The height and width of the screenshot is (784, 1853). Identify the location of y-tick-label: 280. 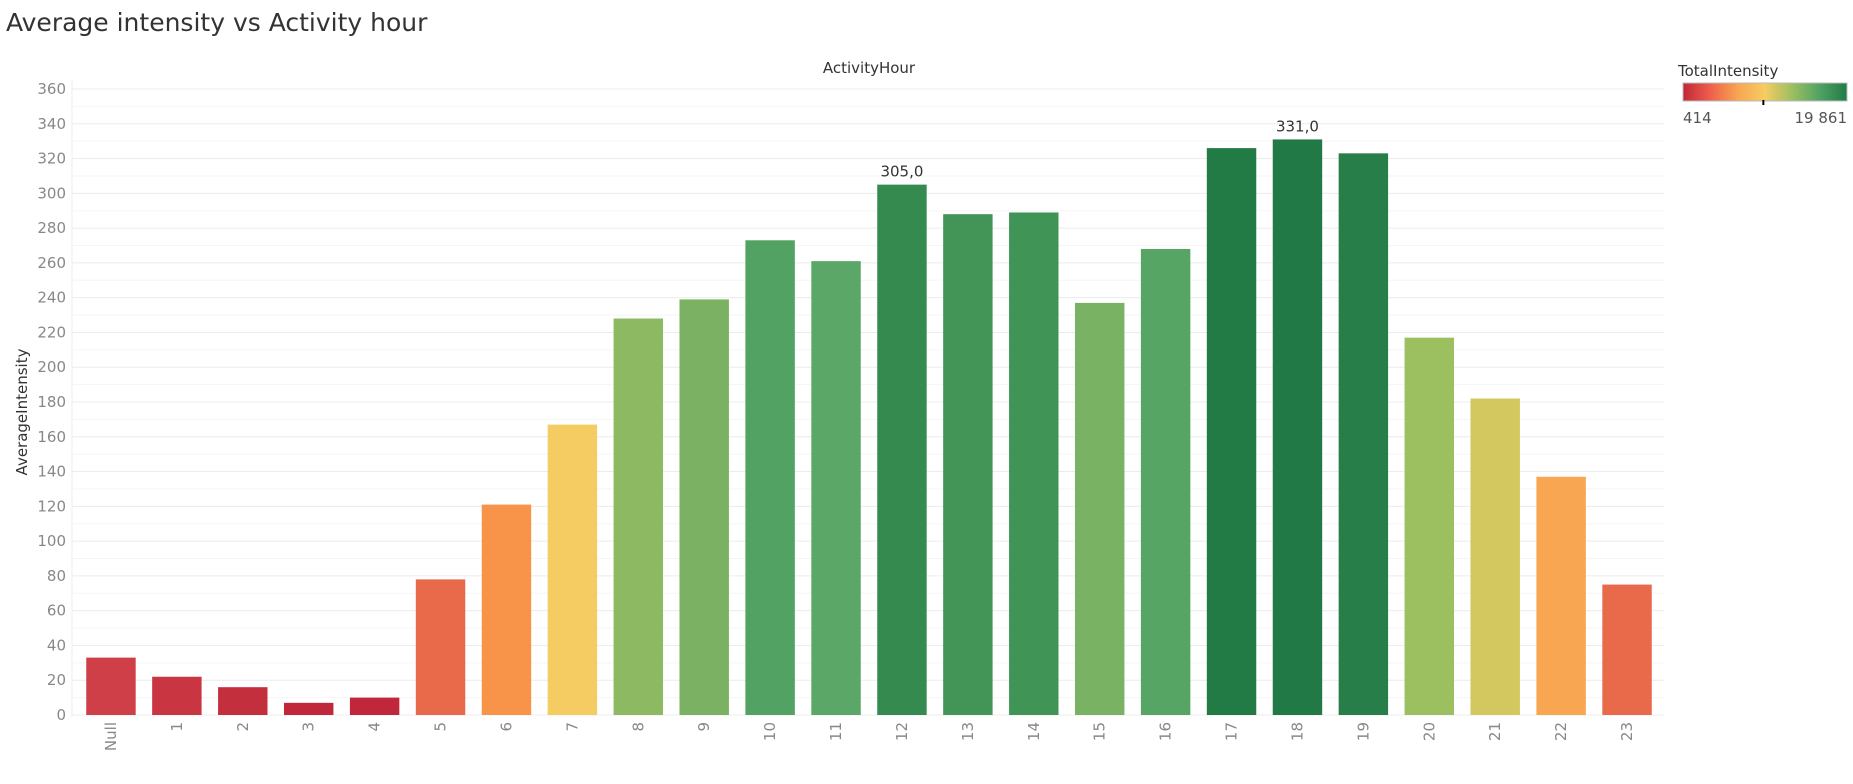
(51, 228).